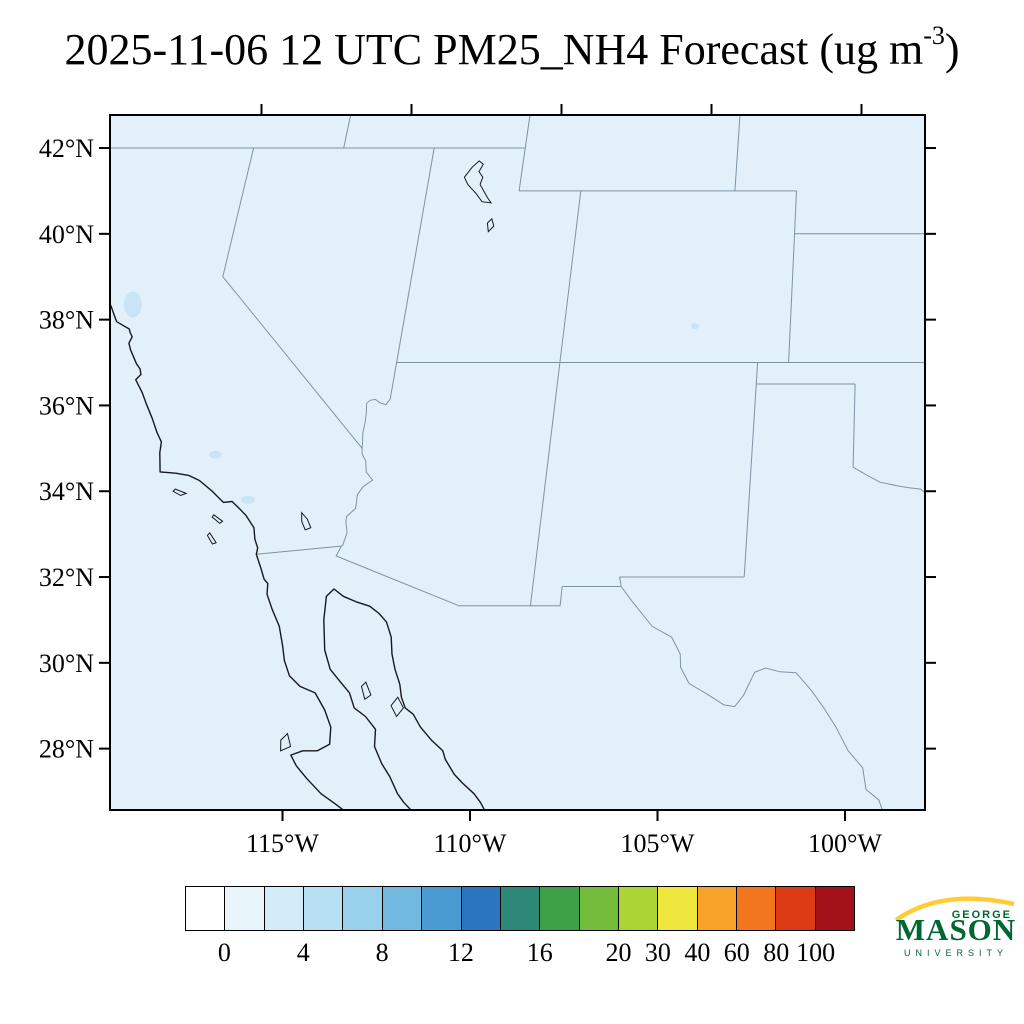 The height and width of the screenshot is (1024, 1024). I want to click on left-axis-label: 32°N, so click(66, 577).